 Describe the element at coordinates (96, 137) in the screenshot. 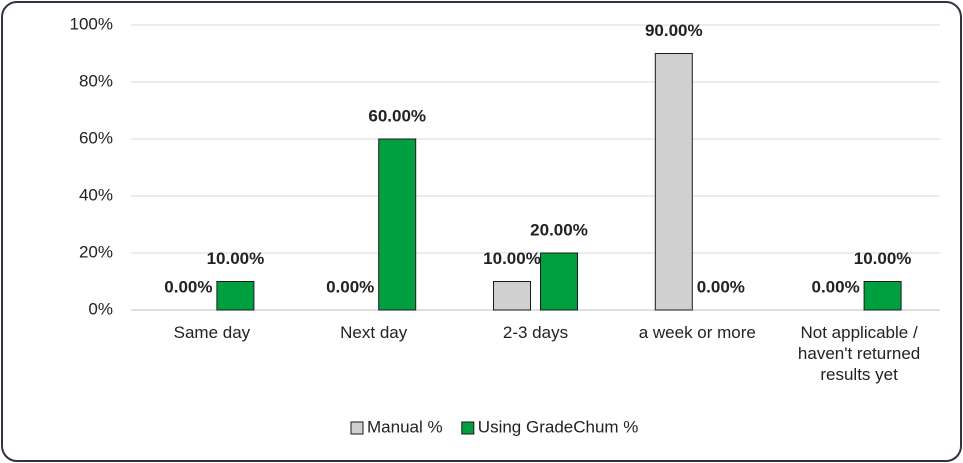

I see `y-tick-label: 60%` at that location.